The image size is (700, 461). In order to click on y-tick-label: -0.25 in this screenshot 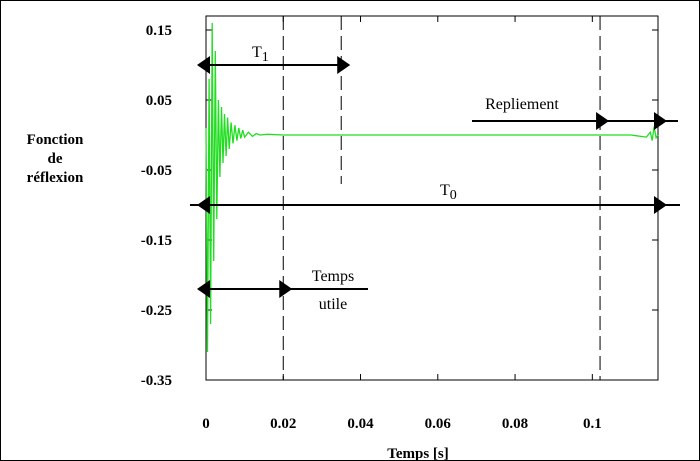, I will do `click(156, 311)`.